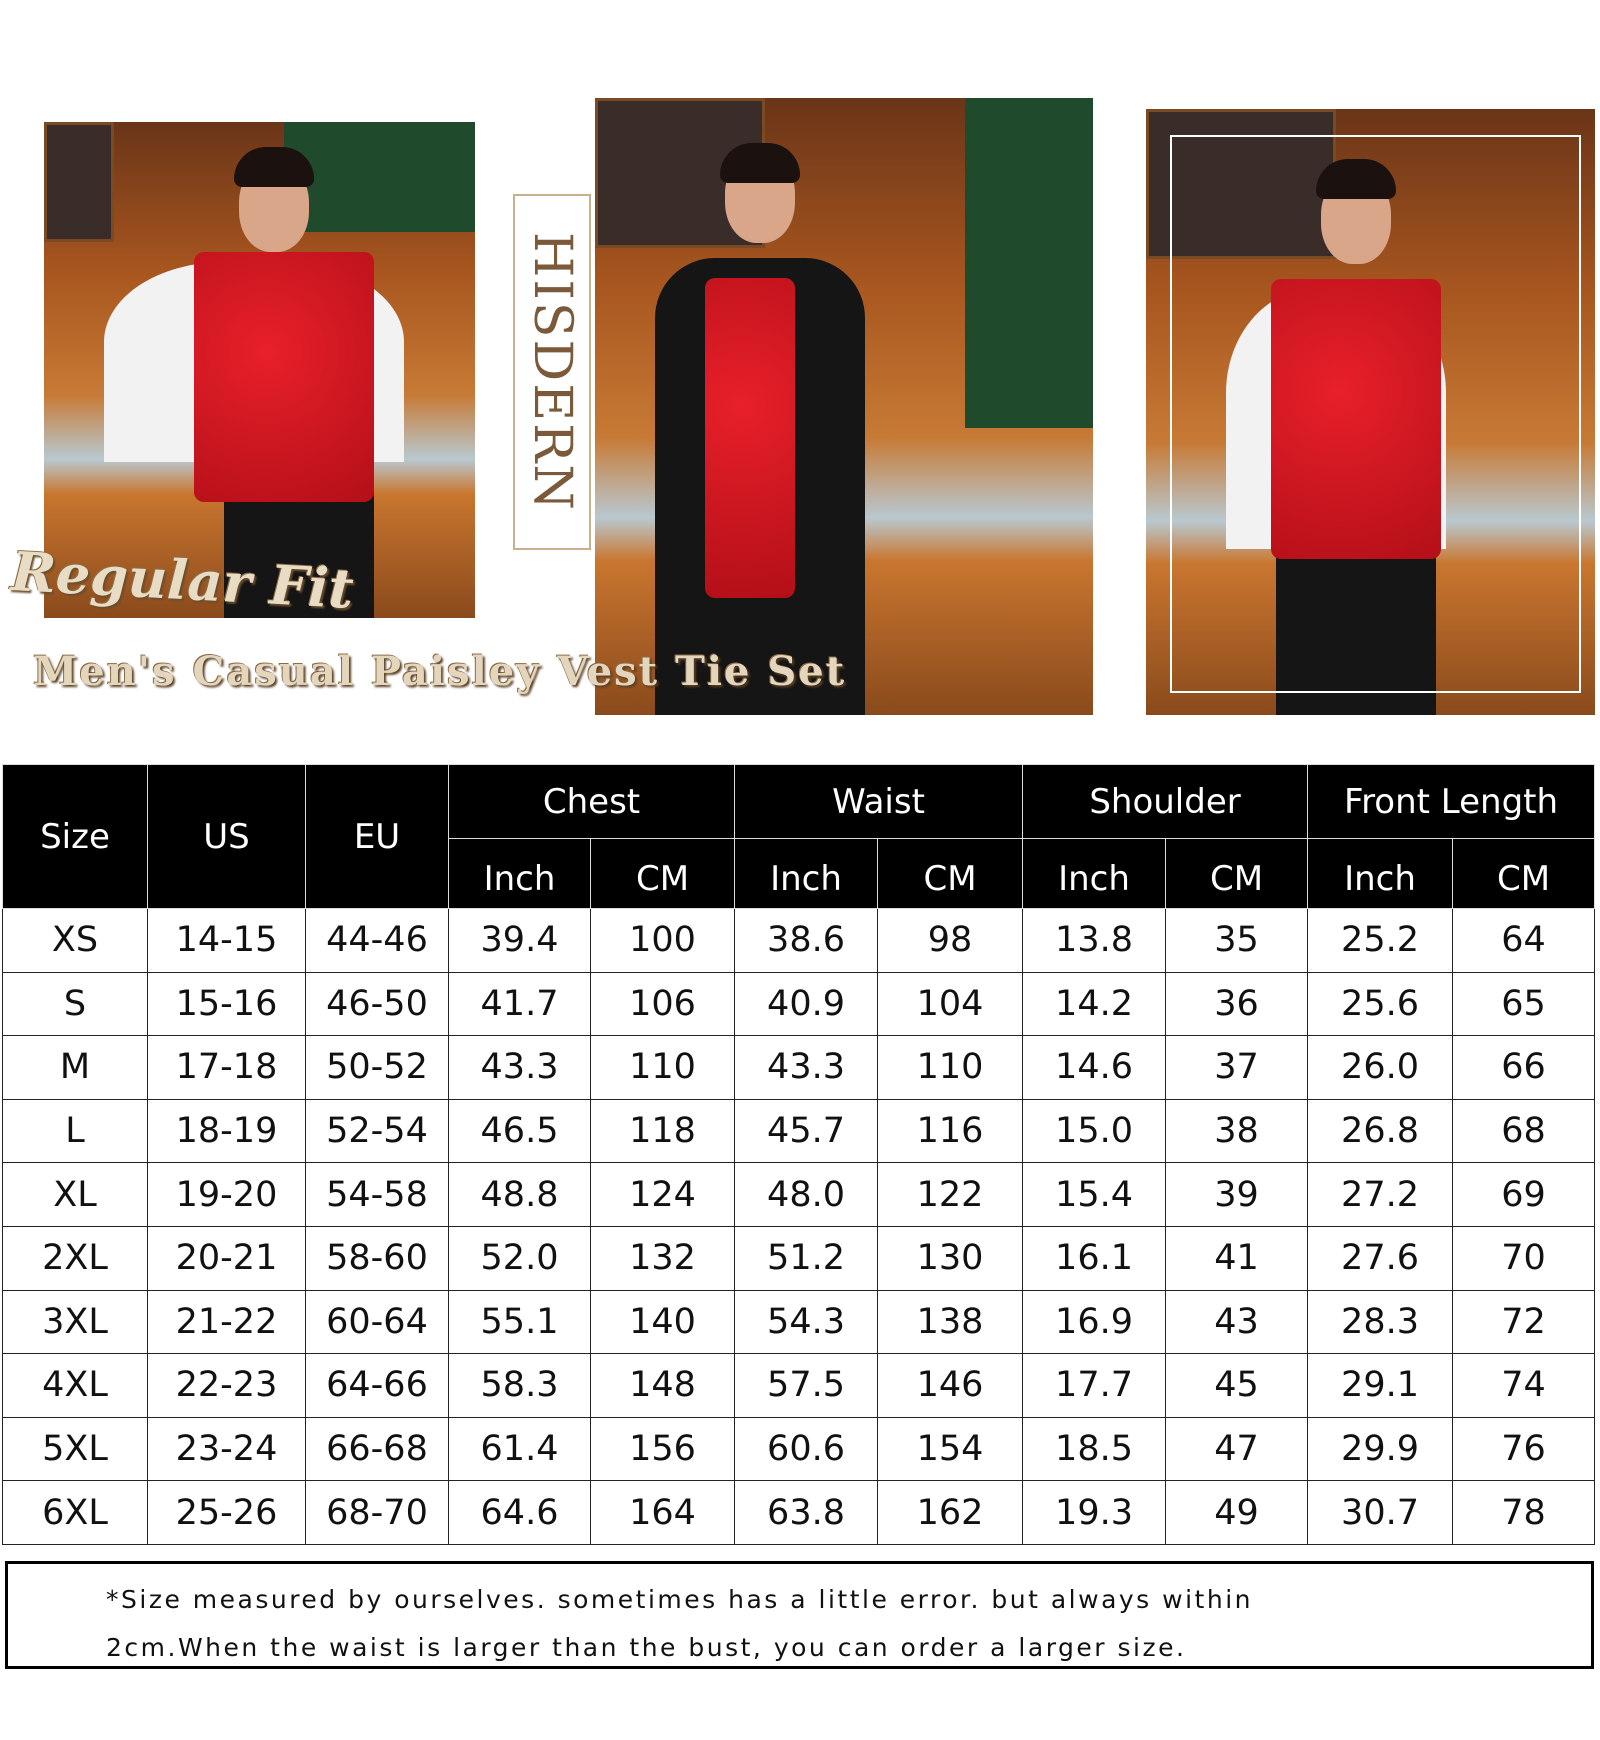 Image resolution: width=1600 pixels, height=1740 pixels. What do you see at coordinates (1094, 1385) in the screenshot?
I see `table-cell: 17.7` at bounding box center [1094, 1385].